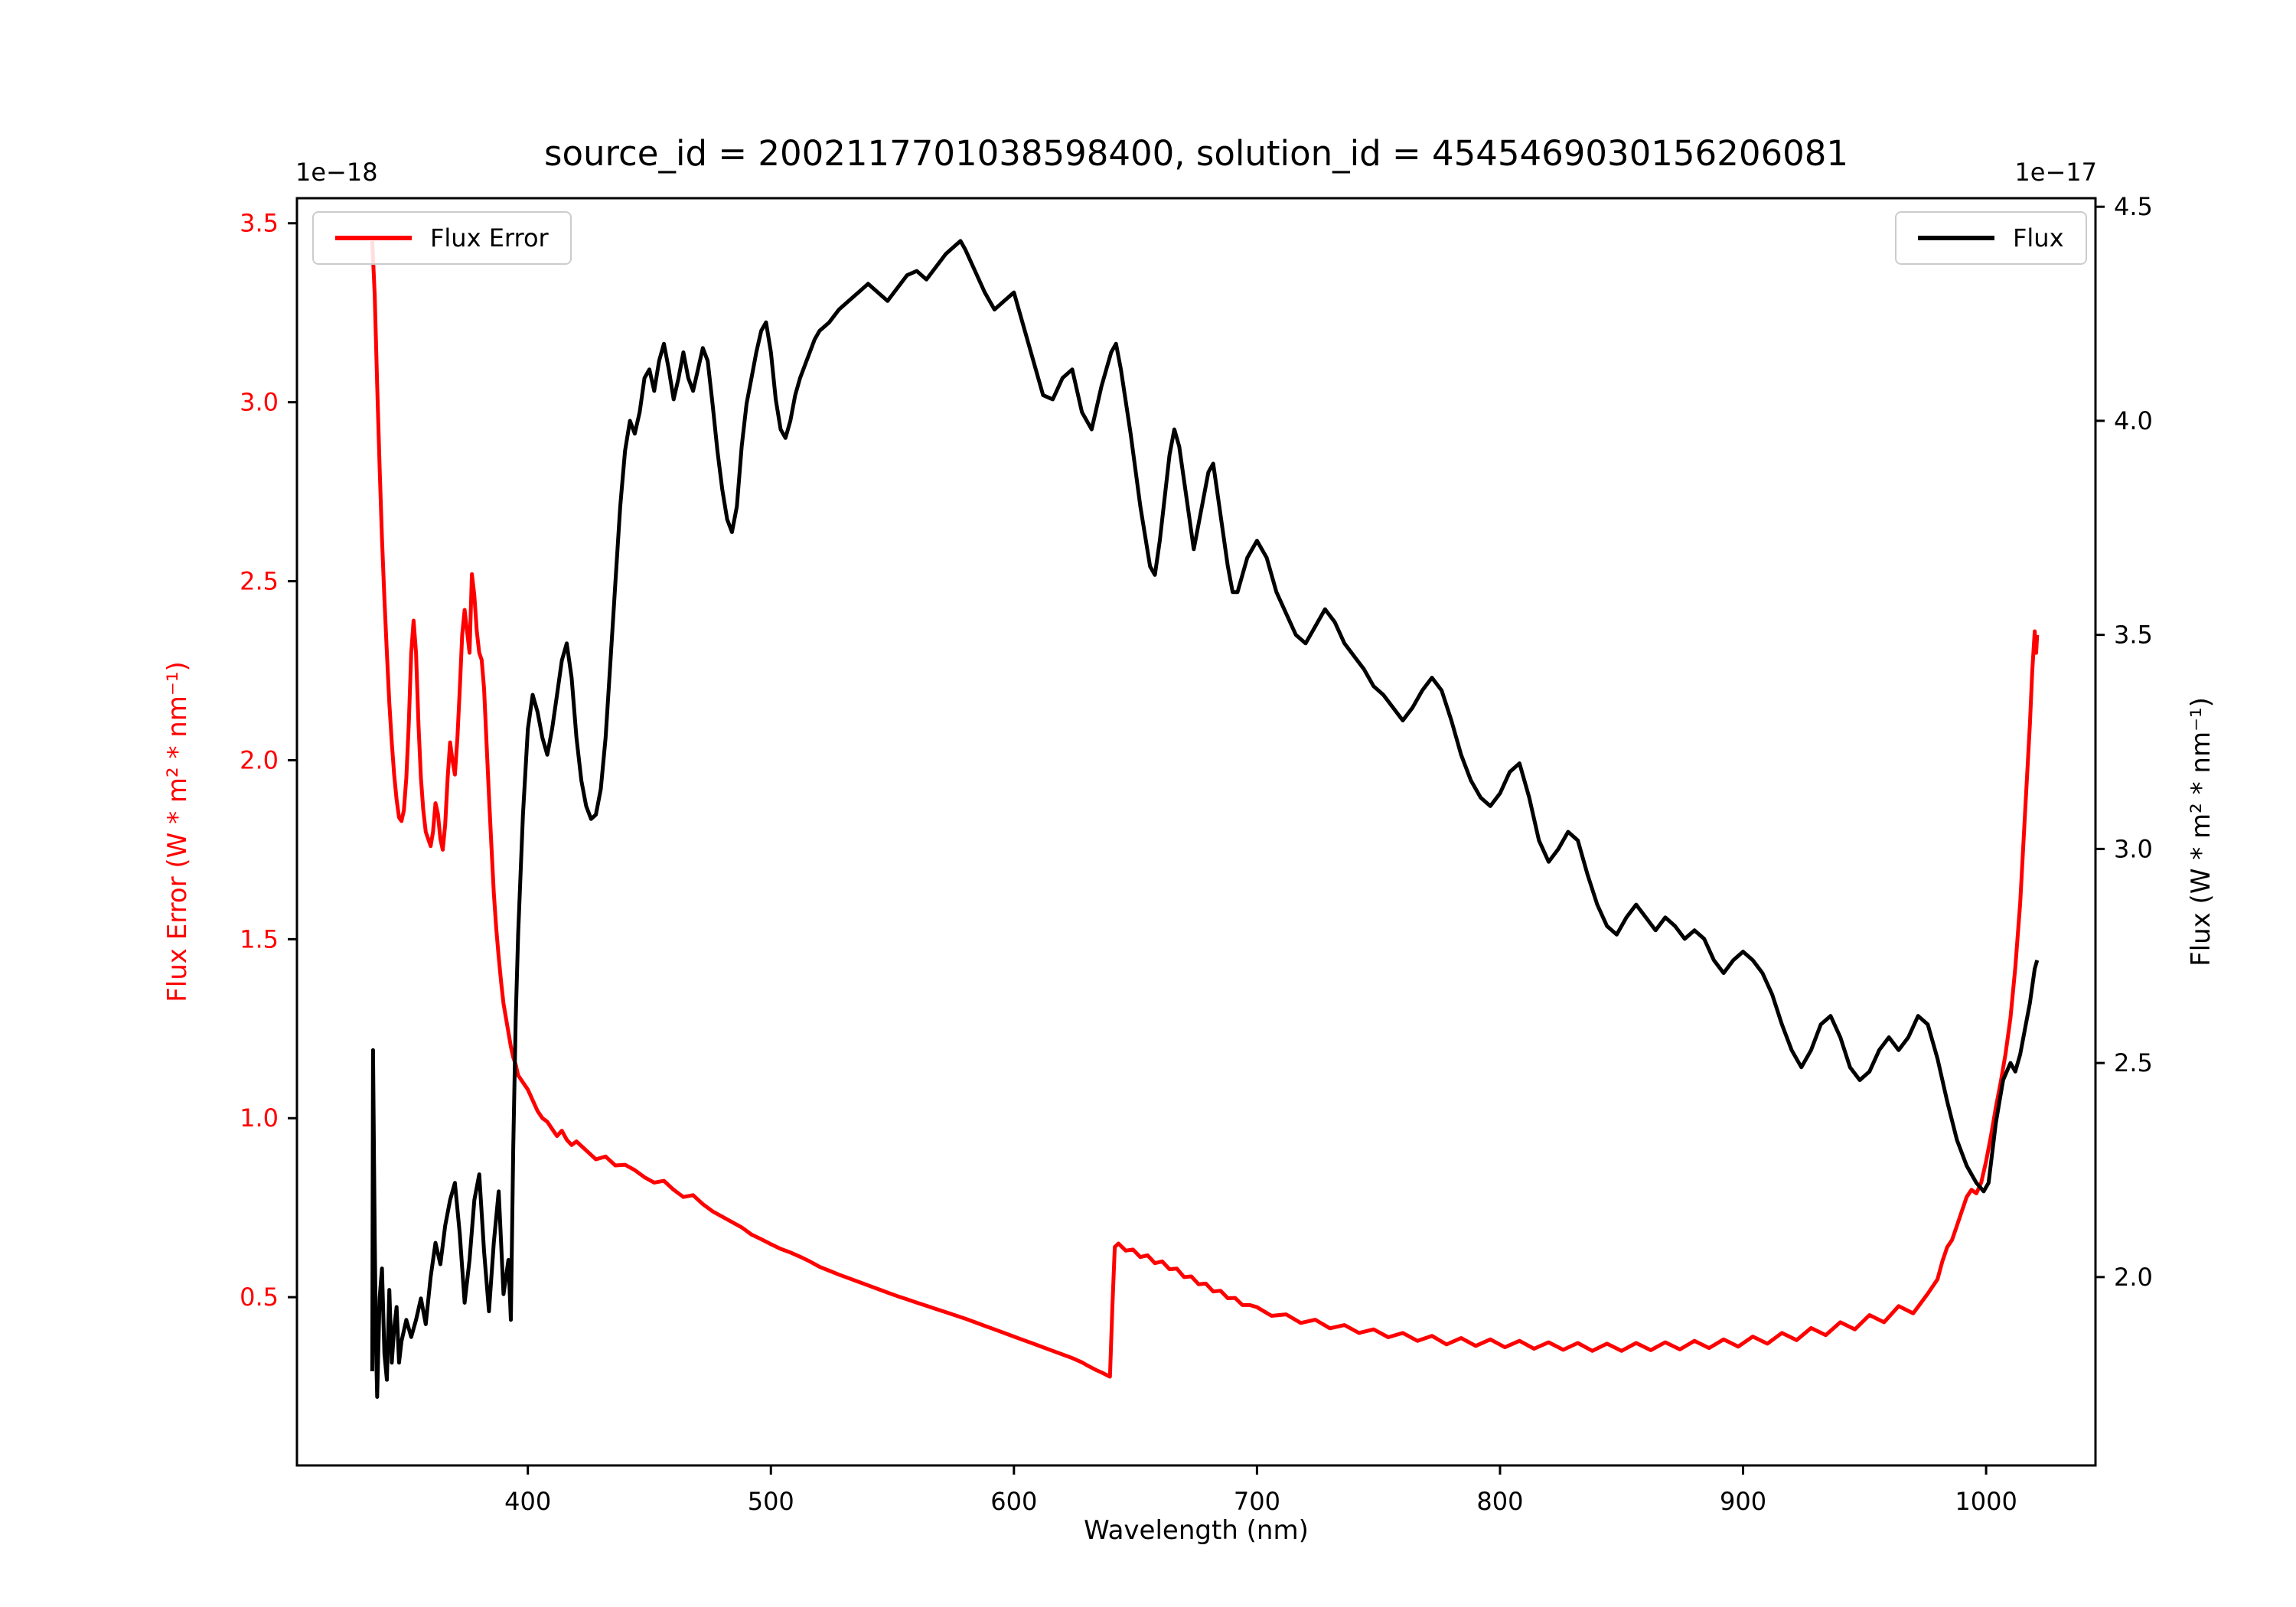 This screenshot has width=2296, height=1607. I want to click on legend-flux-error-label: Flux Error, so click(489, 238).